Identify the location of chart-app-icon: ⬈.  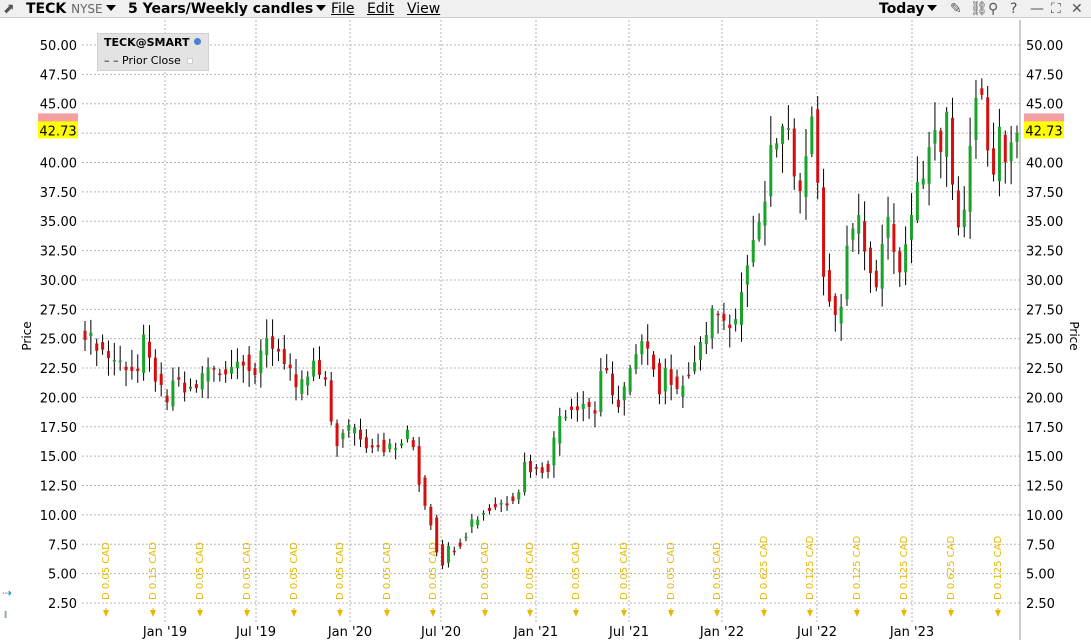
(9, 9).